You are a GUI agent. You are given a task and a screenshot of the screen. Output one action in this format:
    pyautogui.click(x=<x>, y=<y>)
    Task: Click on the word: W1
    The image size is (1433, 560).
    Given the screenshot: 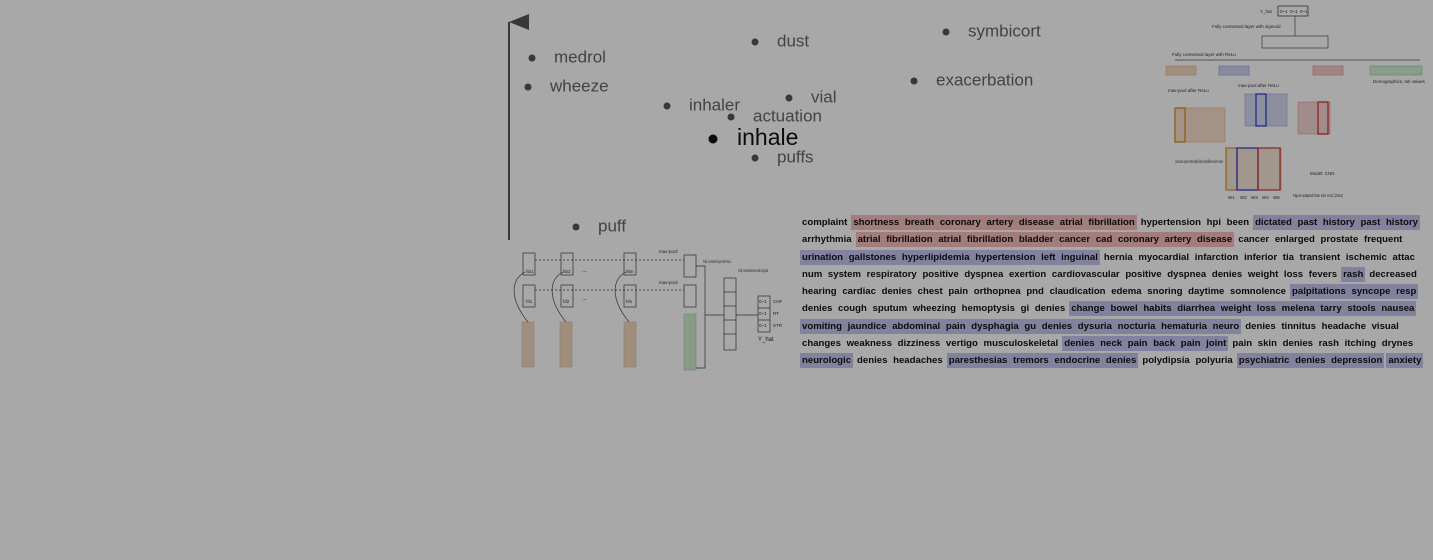 What is the action you would take?
    pyautogui.click(x=1231, y=197)
    